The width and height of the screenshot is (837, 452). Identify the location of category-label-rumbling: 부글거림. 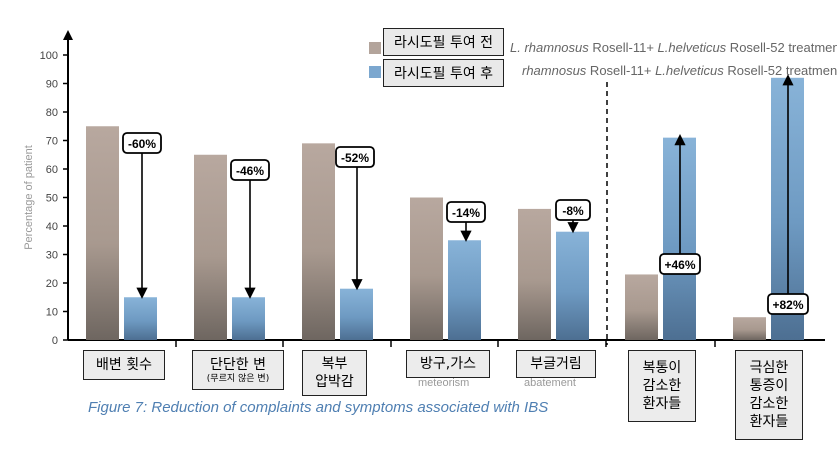
(556, 364).